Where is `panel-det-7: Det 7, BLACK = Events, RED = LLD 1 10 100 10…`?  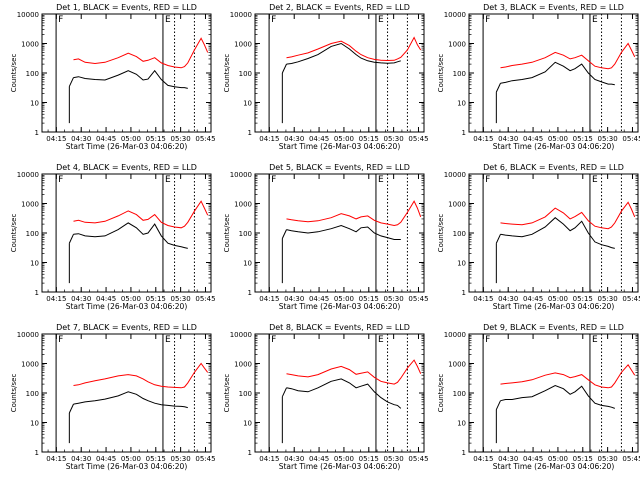
panel-det-7: Det 7, BLACK = Events, RED = LLD 1 10 100 10… is located at coordinates (113, 397).